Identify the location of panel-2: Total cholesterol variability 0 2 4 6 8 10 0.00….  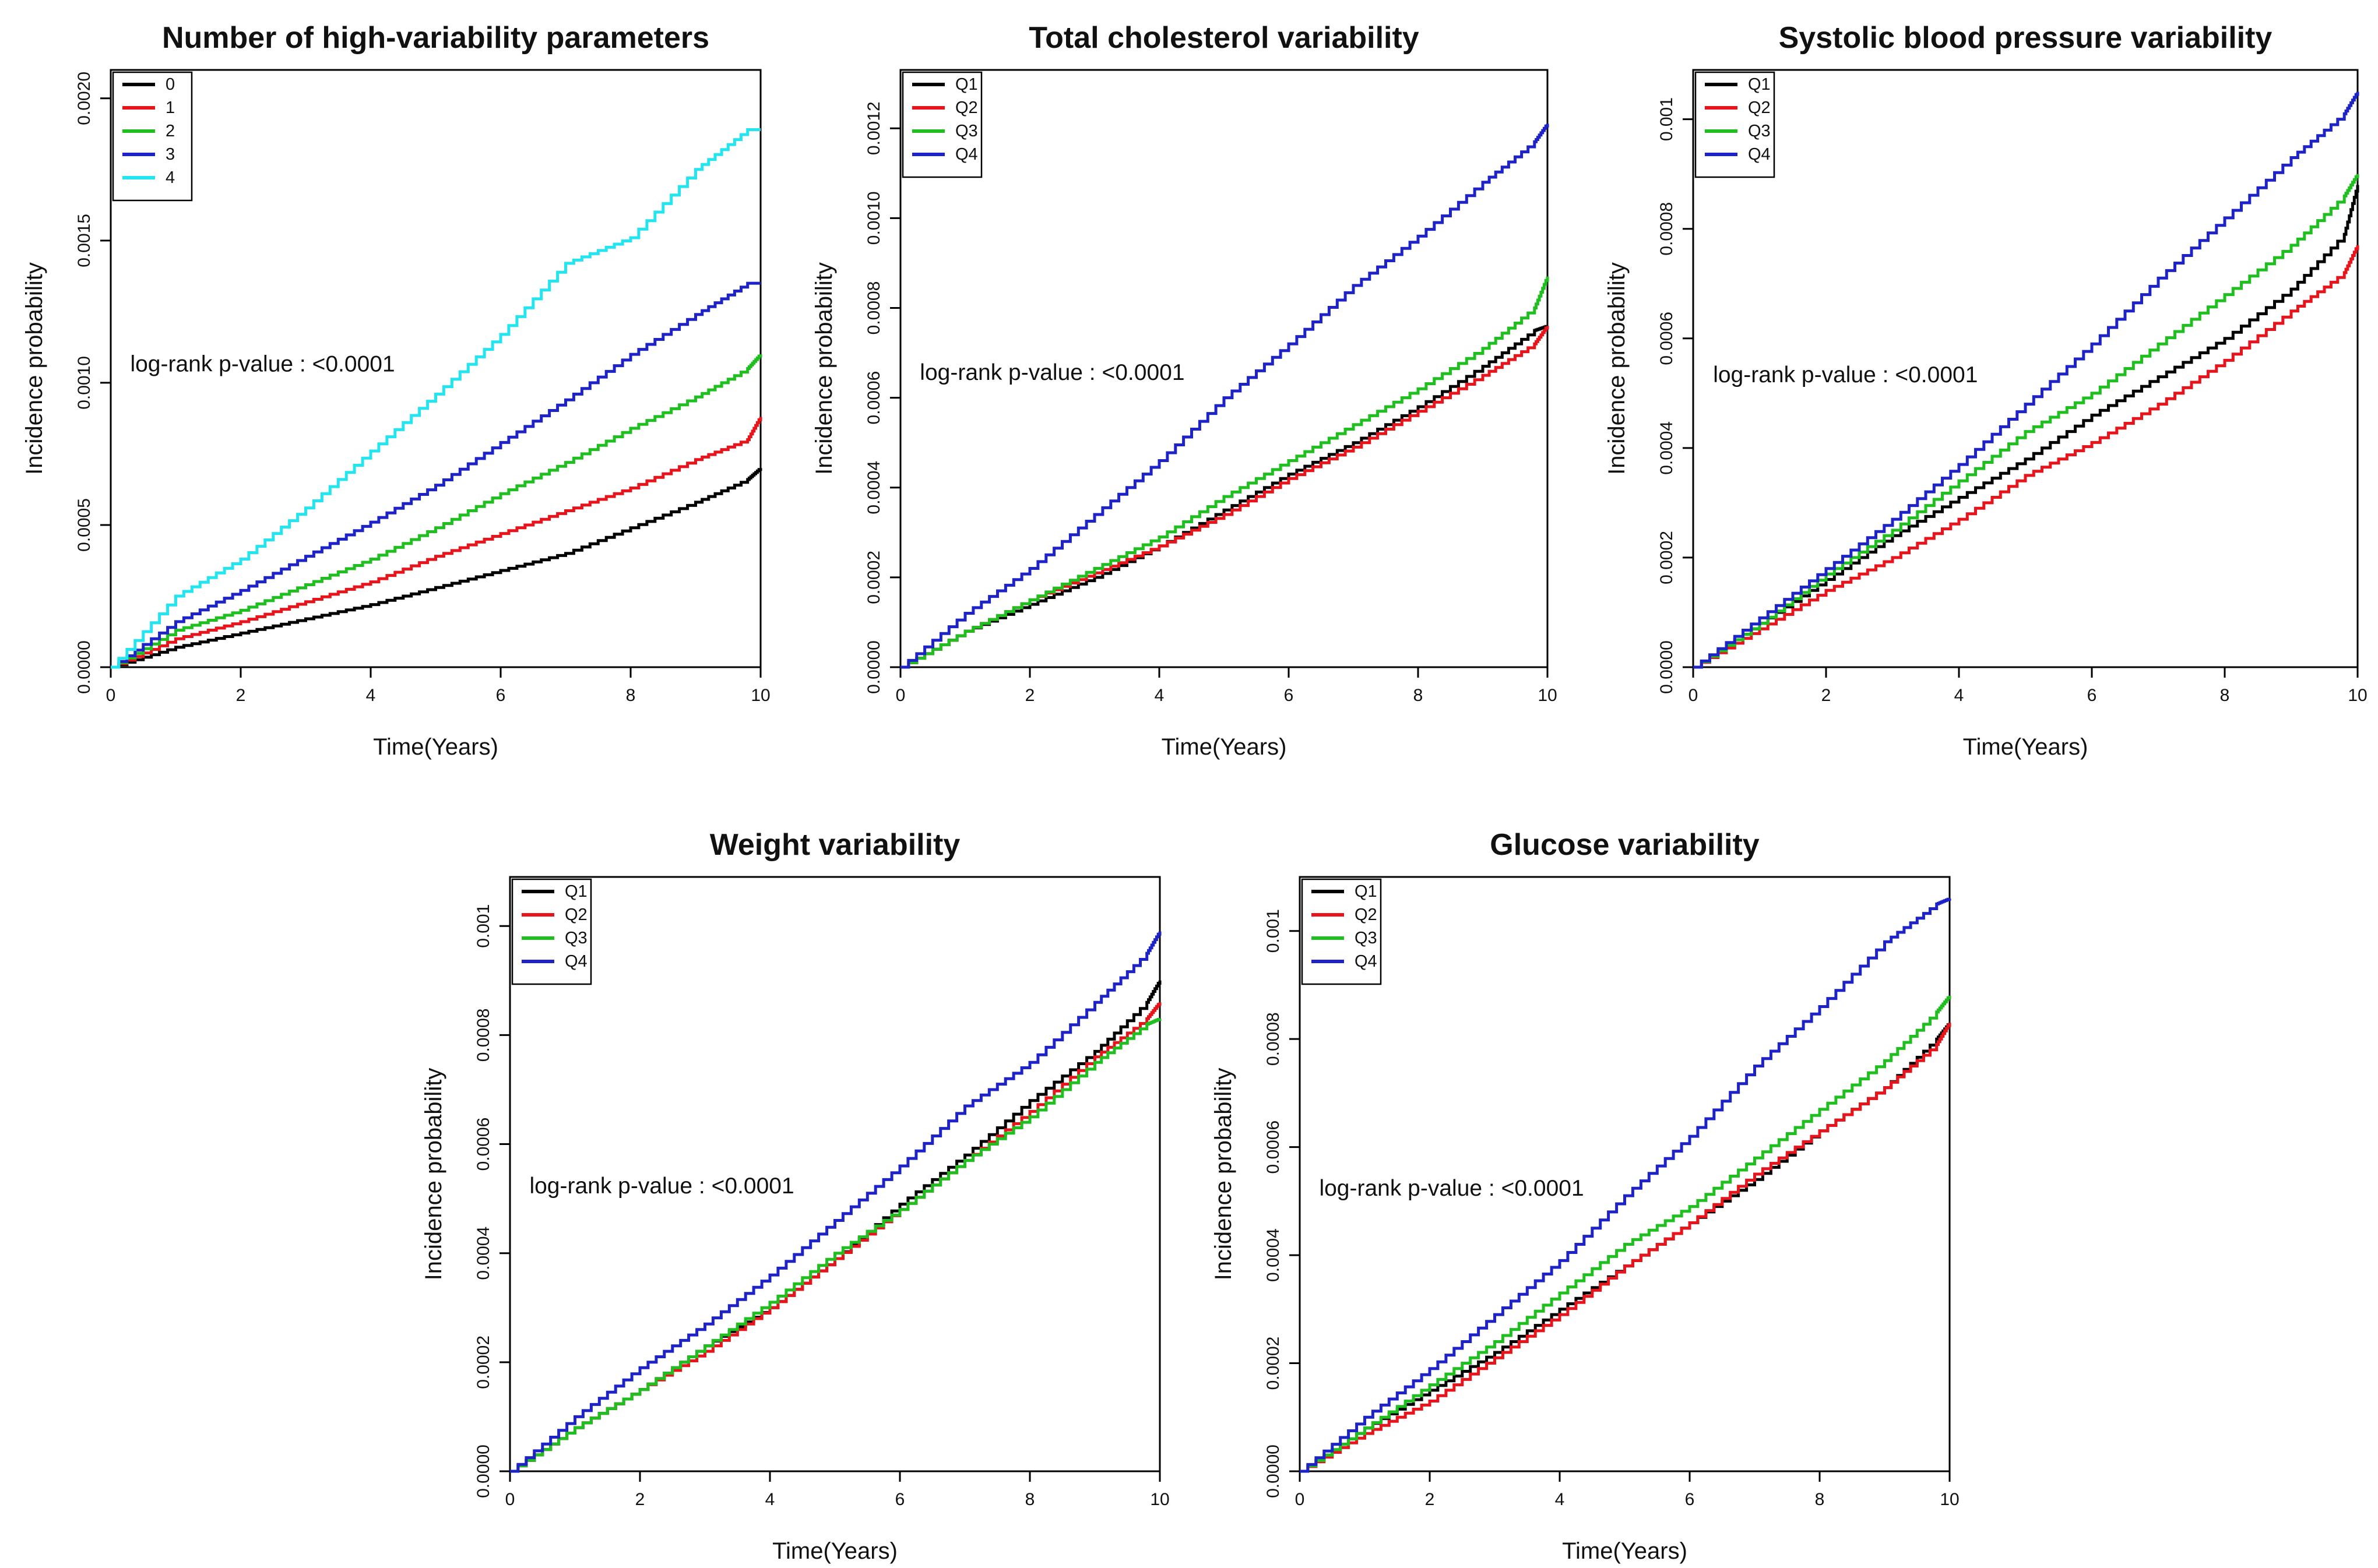
(1184, 390).